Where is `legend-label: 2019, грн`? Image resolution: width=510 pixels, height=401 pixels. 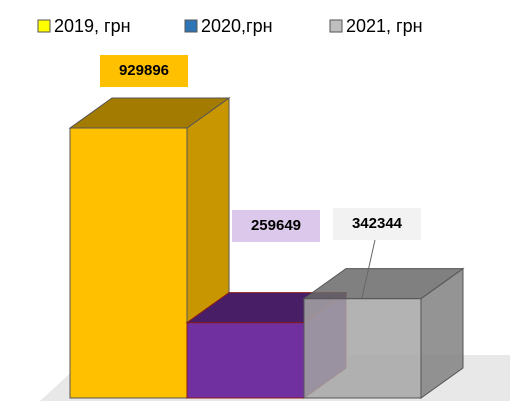 legend-label: 2019, грн is located at coordinates (92, 26).